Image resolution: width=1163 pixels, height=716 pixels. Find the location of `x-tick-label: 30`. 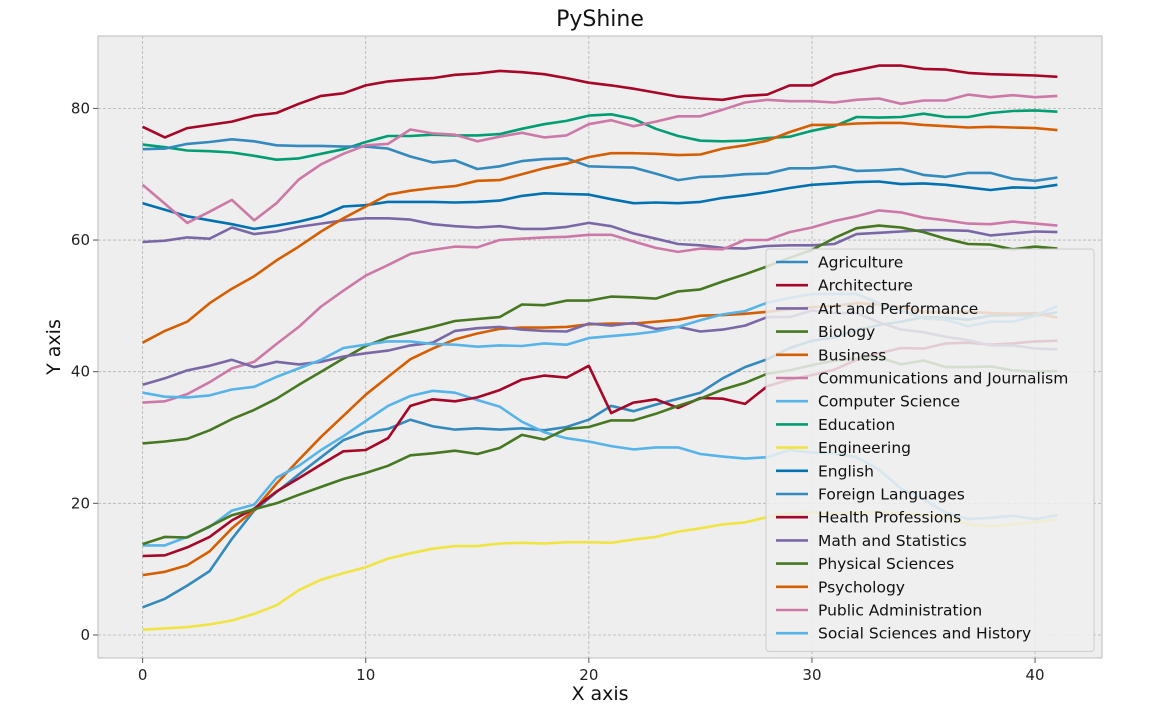

x-tick-label: 30 is located at coordinates (811, 675).